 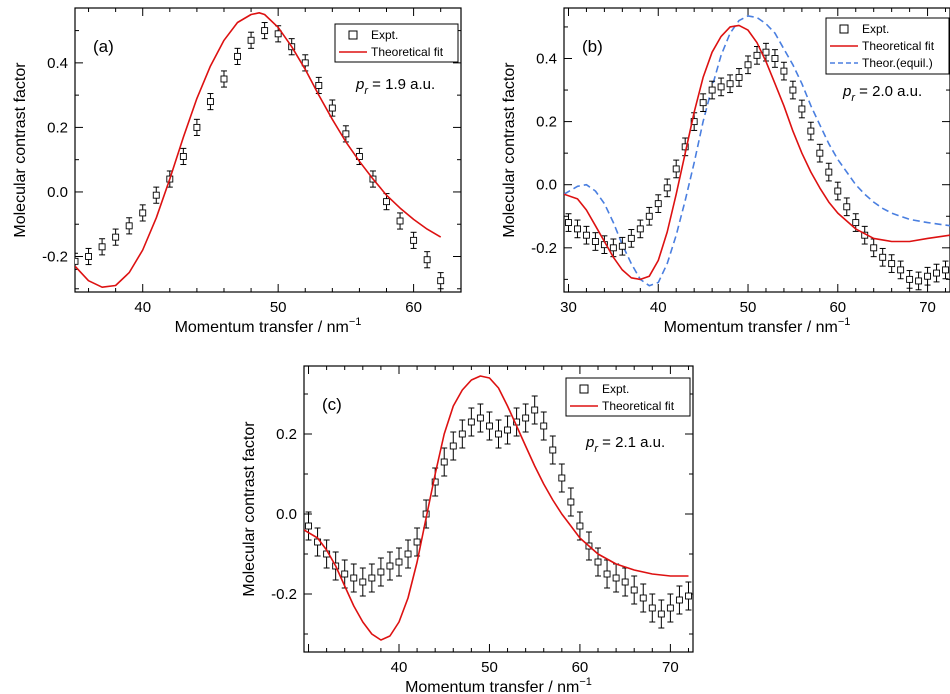 What do you see at coordinates (748, 307) in the screenshot?
I see `x-tick-label: 50` at bounding box center [748, 307].